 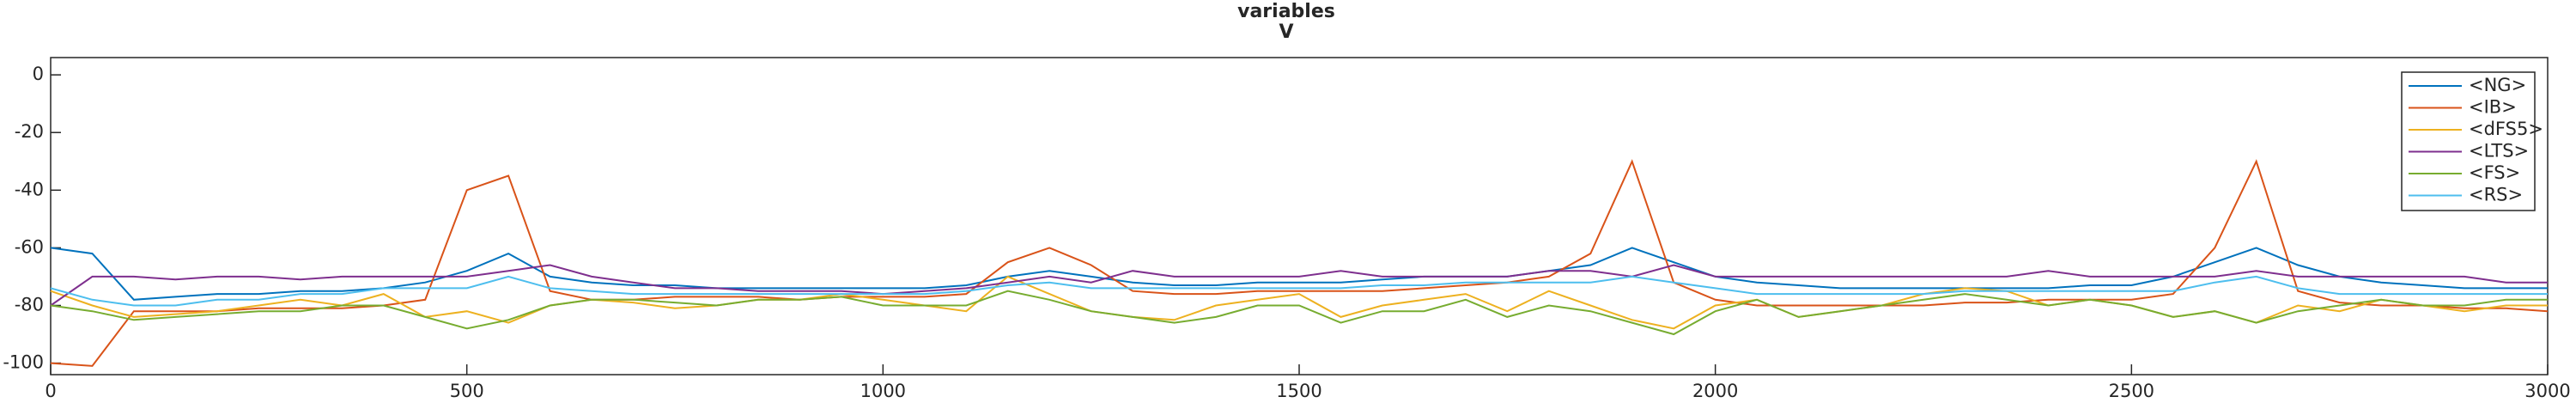 What do you see at coordinates (2506, 129) in the screenshot?
I see `legend-label: <dFS5>` at bounding box center [2506, 129].